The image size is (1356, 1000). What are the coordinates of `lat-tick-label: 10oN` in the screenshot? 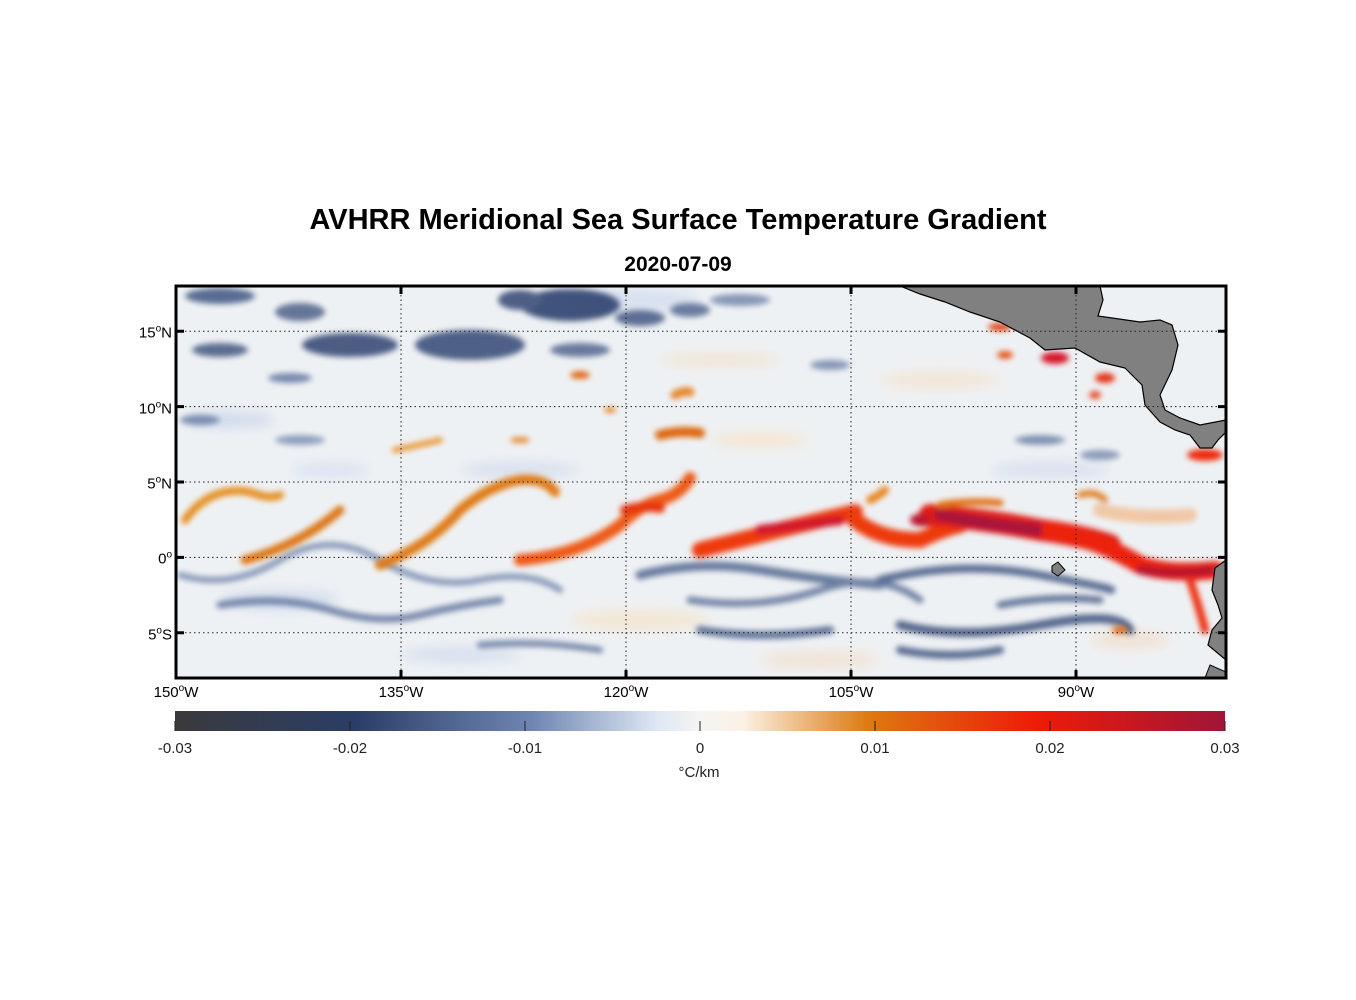 It's located at (155, 408).